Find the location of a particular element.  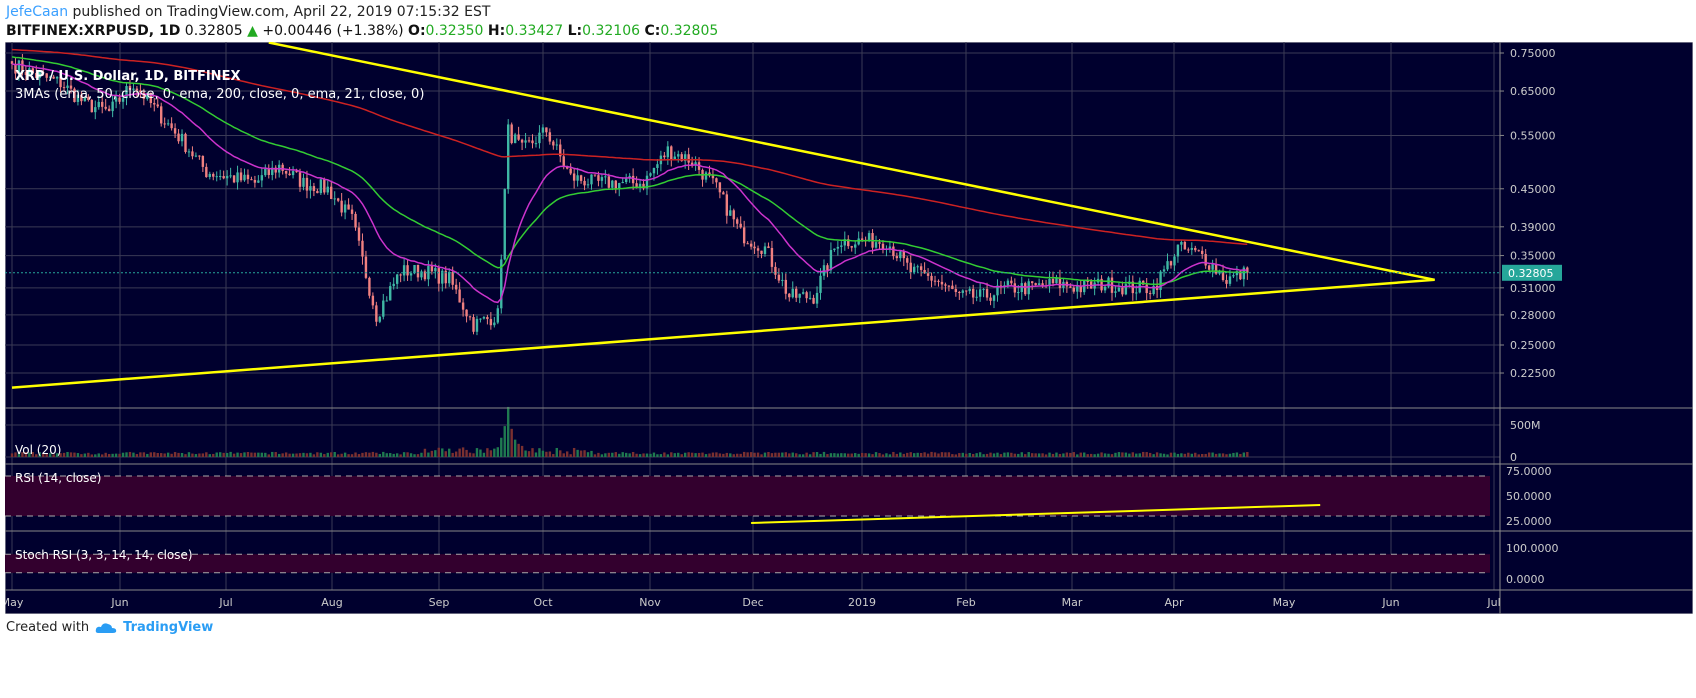

time-tick-label: May is located at coordinates (1284, 602).